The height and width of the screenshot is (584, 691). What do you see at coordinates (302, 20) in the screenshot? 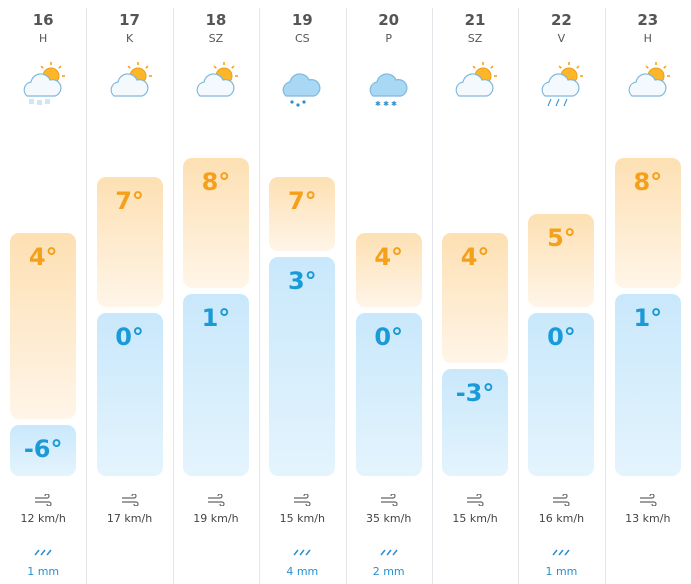
I see `day-number: 19` at bounding box center [302, 20].